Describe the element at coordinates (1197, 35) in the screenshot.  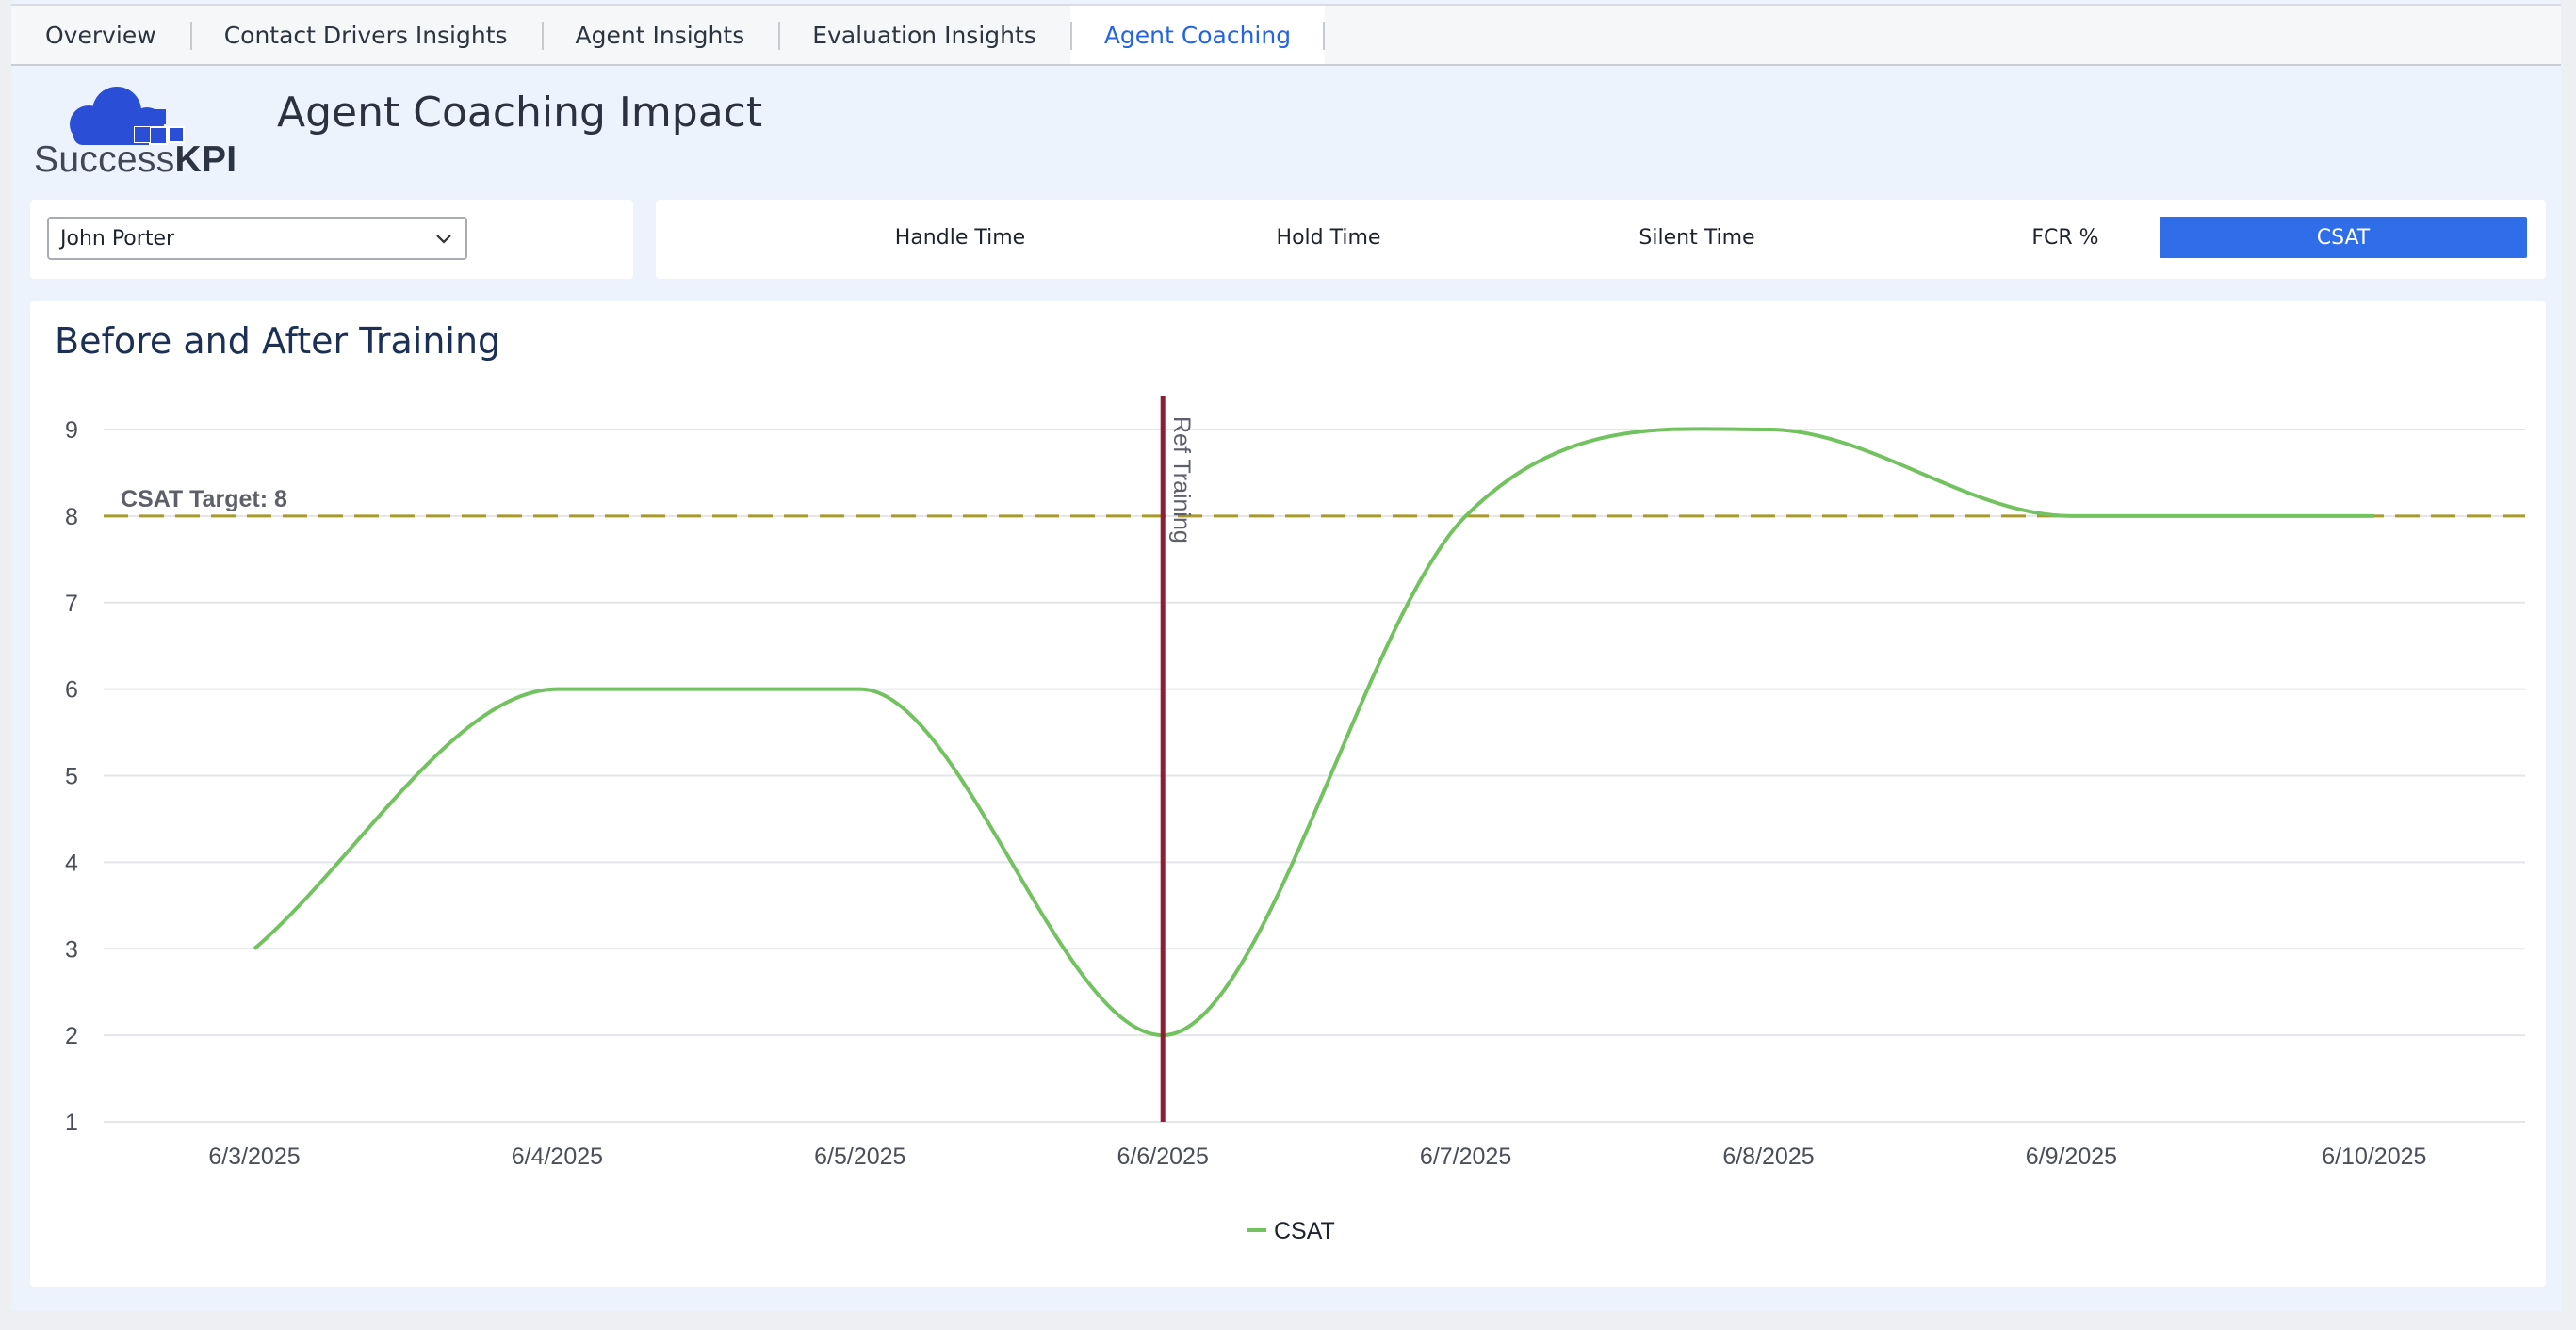
I see `tab-agent-coaching: Agent Coaching` at that location.